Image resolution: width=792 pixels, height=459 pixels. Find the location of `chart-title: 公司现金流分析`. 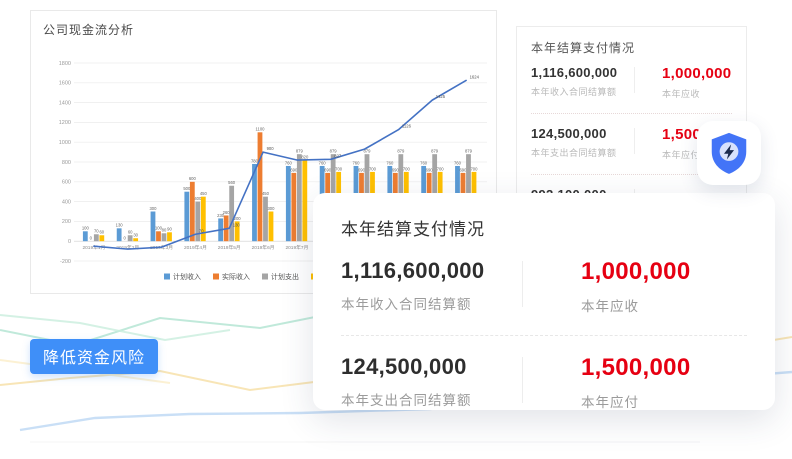

chart-title: 公司现金流分析 is located at coordinates (89, 30).